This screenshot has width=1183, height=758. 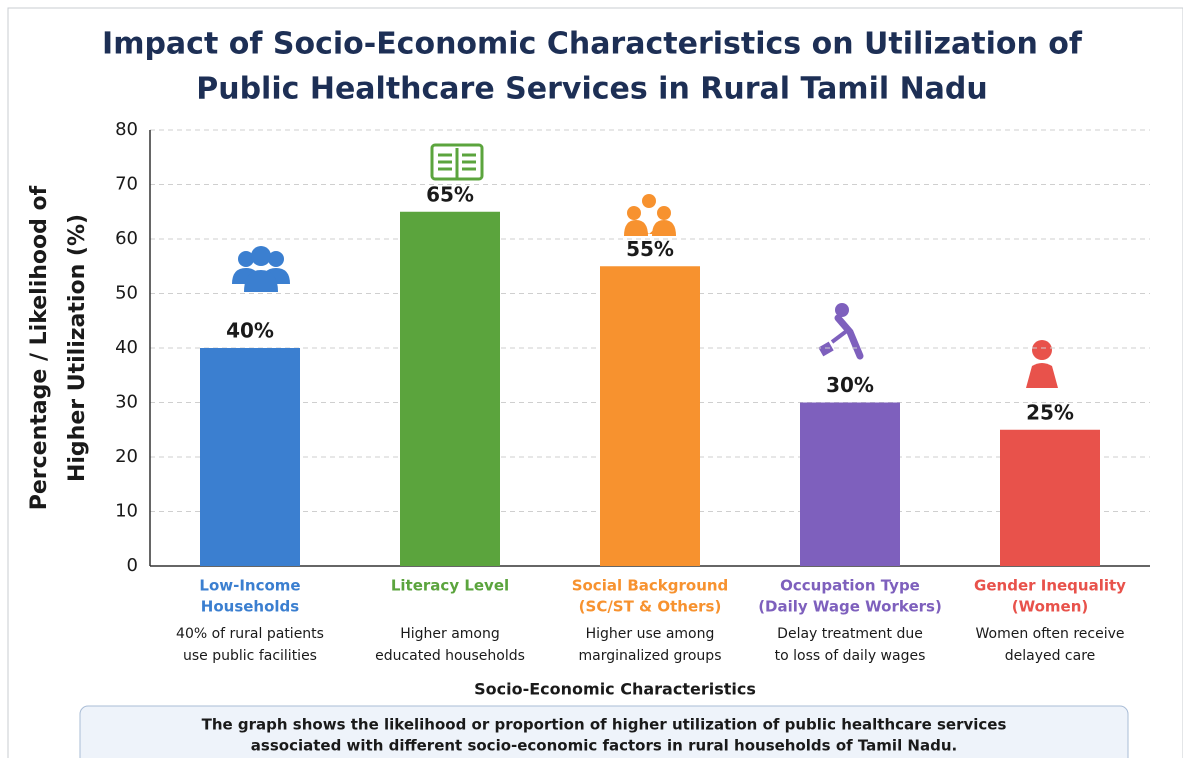 What do you see at coordinates (126, 456) in the screenshot?
I see `y-tick-label: 20` at bounding box center [126, 456].